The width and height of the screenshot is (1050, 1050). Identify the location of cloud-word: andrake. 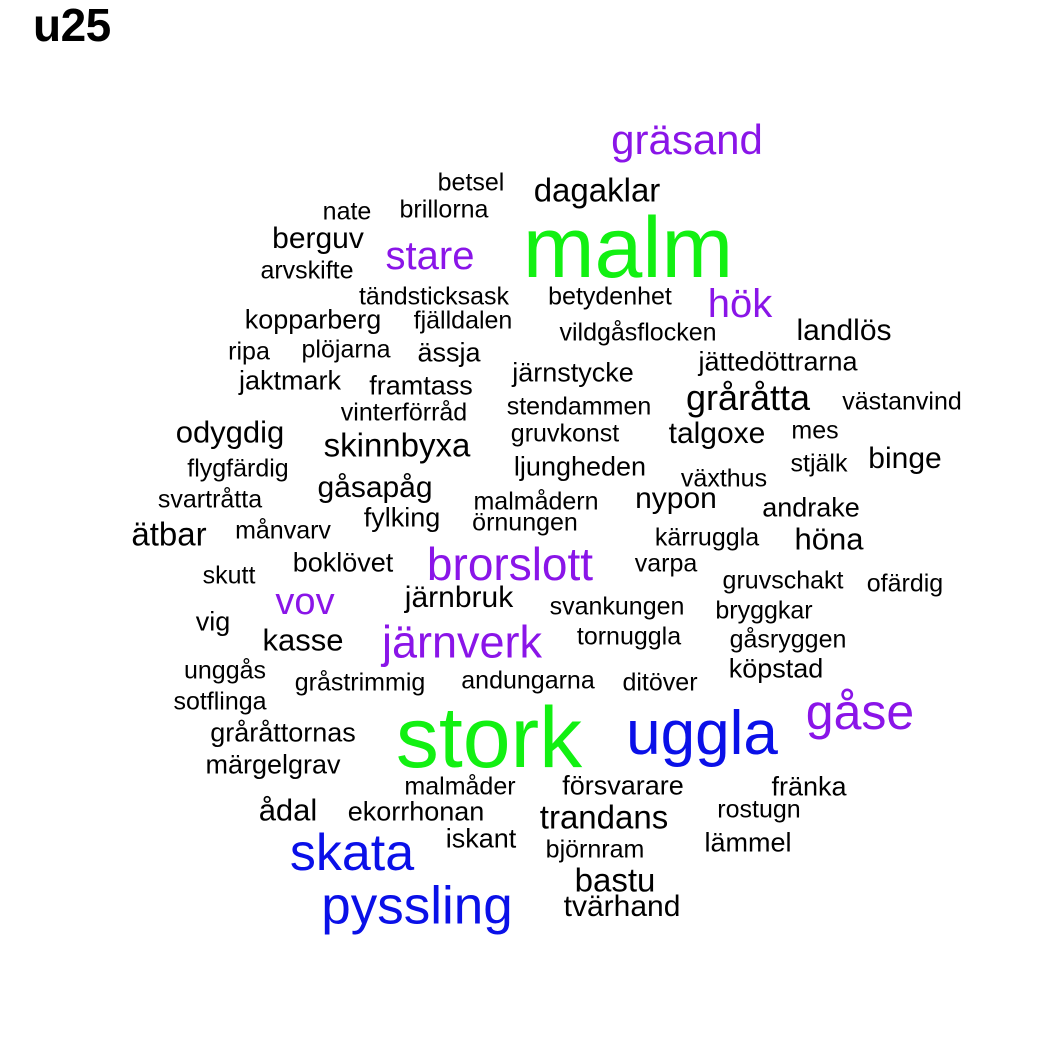
(811, 507).